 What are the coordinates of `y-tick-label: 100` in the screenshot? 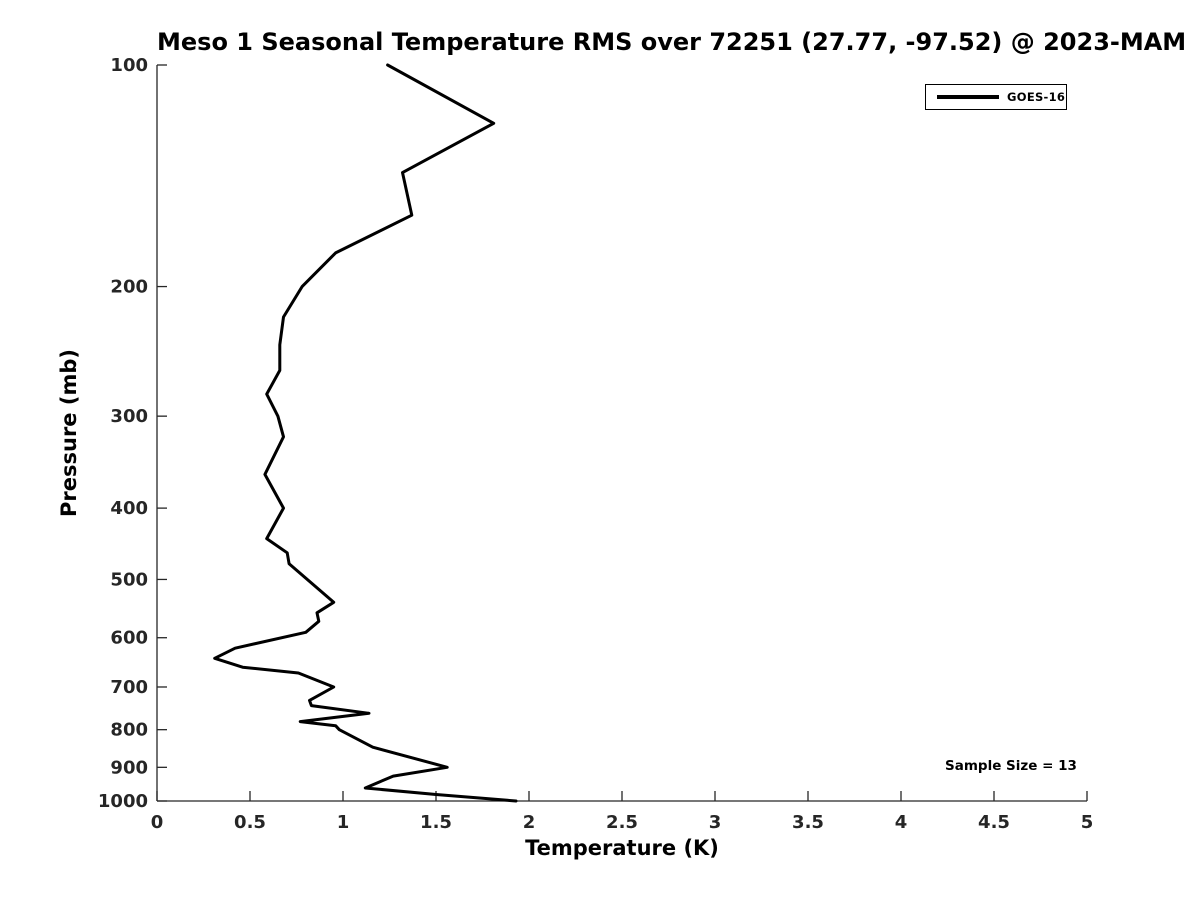 It's located at (129, 65).